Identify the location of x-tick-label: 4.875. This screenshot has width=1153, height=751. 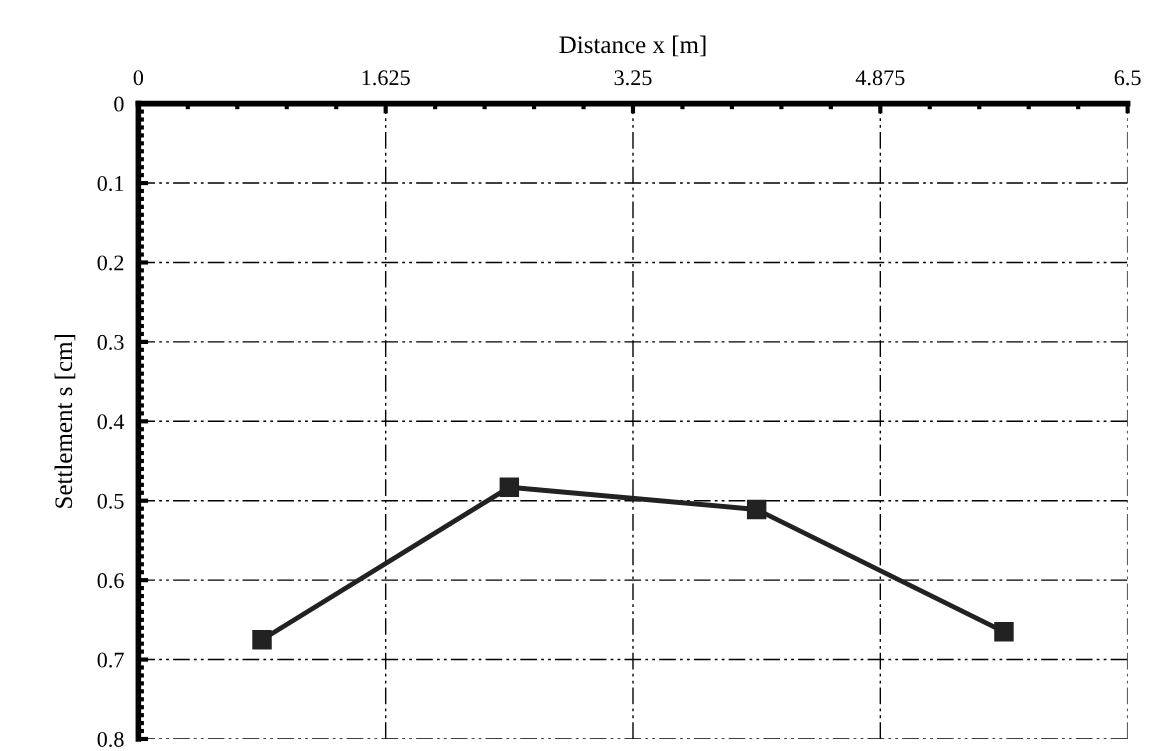
(880, 78).